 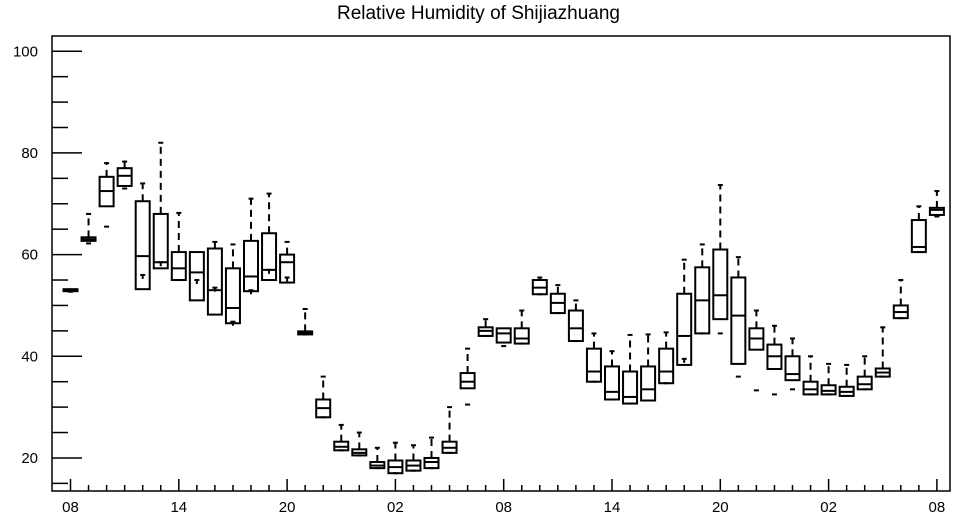 What do you see at coordinates (503, 497) in the screenshot?
I see `x-axis: 08 14 20 02 08 14 20 02 08` at bounding box center [503, 497].